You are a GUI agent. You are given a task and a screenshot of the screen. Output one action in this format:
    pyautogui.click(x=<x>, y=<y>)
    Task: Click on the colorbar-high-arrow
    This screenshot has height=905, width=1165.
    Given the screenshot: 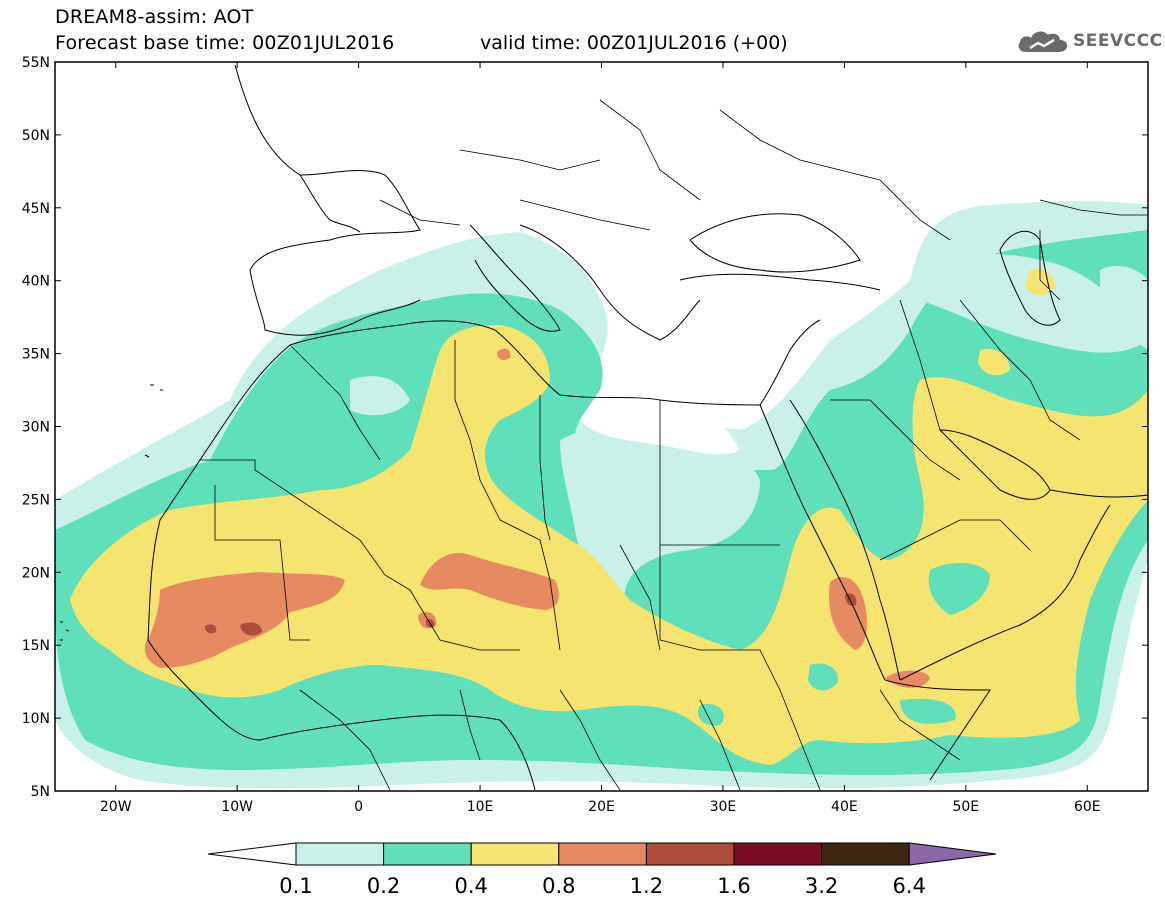 What is the action you would take?
    pyautogui.click(x=952, y=854)
    